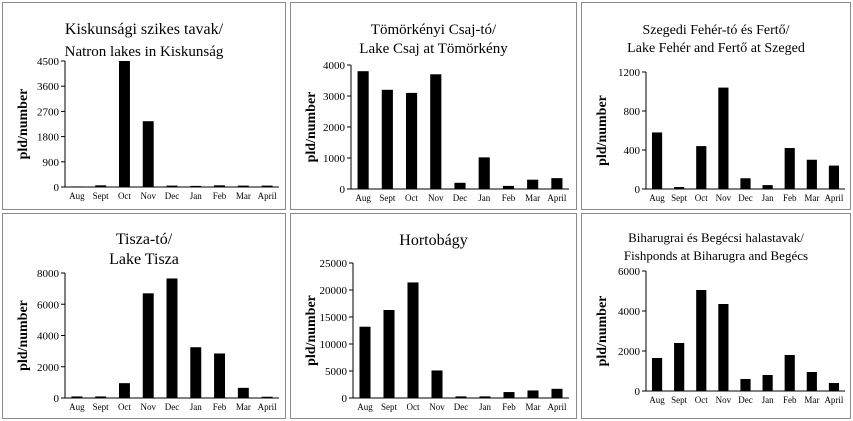  I want to click on y-tick-label: 25000, so click(334, 264).